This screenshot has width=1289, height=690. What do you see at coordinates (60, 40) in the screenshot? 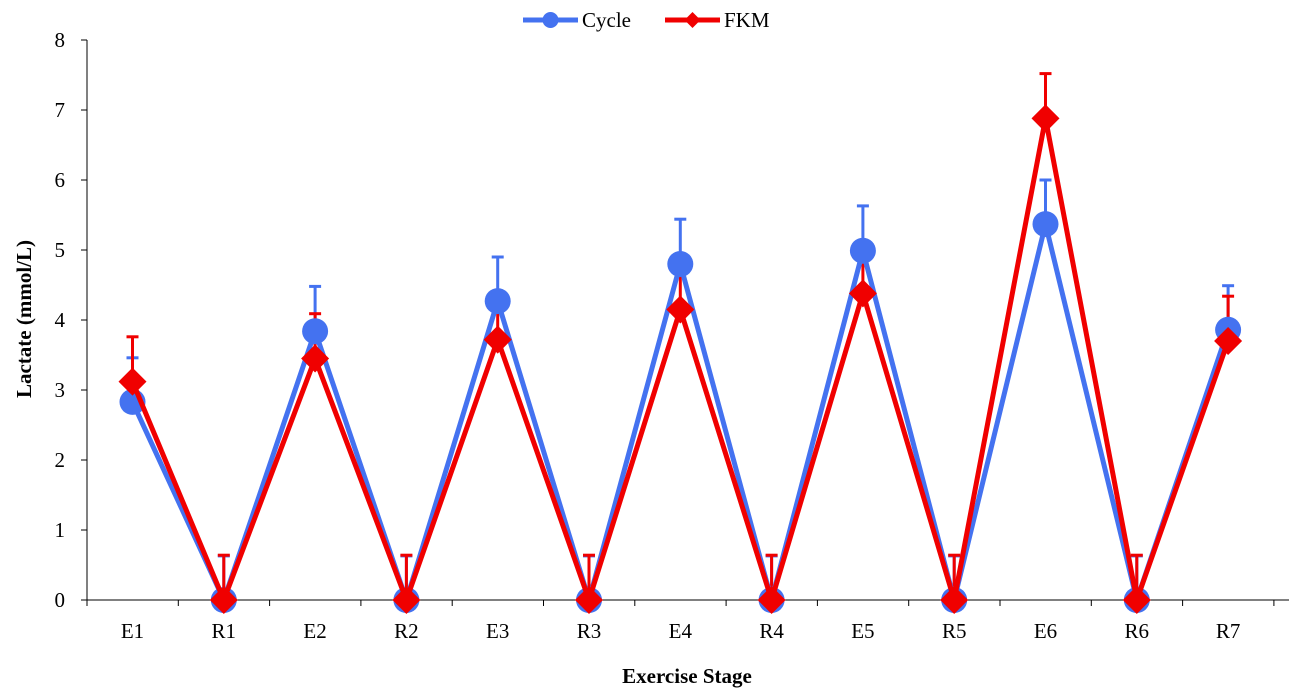
I see `y-tick-label: 8` at bounding box center [60, 40].